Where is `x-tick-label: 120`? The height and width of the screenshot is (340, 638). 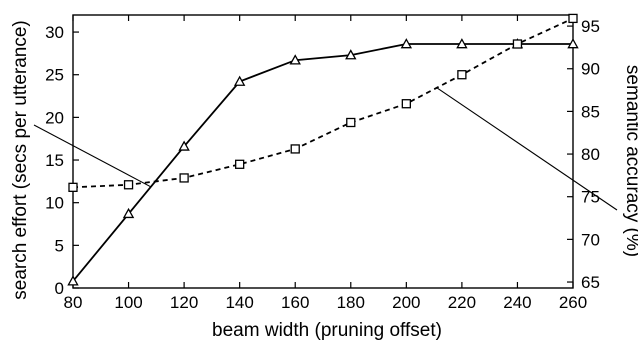
x-tick-label: 120 is located at coordinates (184, 302).